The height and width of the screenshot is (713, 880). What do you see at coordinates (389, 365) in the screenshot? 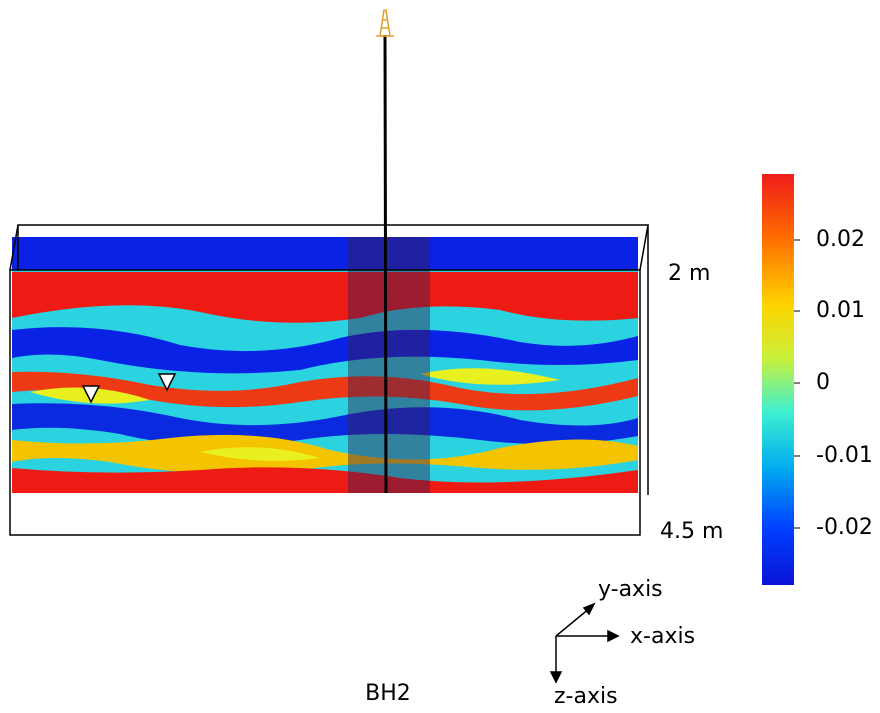
I see `borehole-zone` at bounding box center [389, 365].